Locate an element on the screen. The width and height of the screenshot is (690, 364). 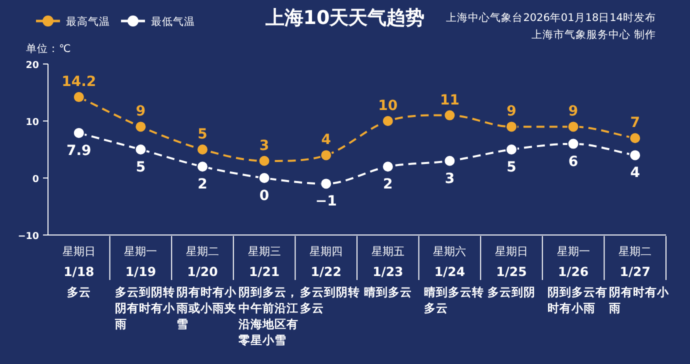
data-label: 0 is located at coordinates (264, 196).